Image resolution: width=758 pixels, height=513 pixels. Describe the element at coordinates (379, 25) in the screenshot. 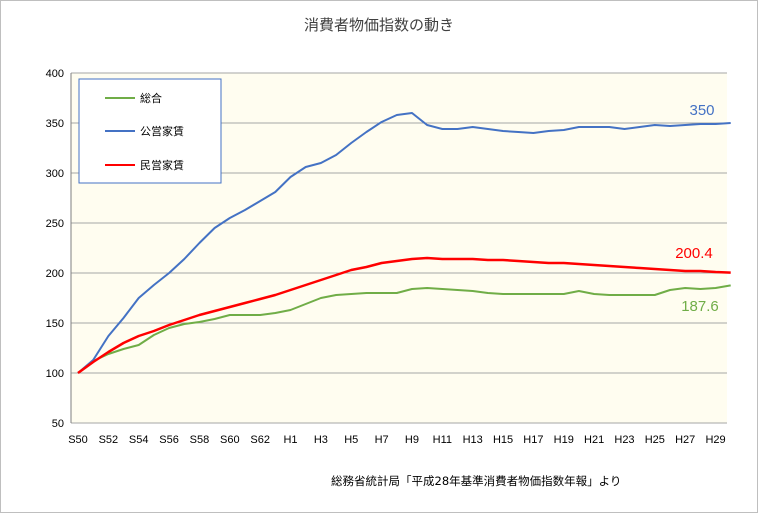

I see `chart-title: 消費者物価指数の動き` at that location.